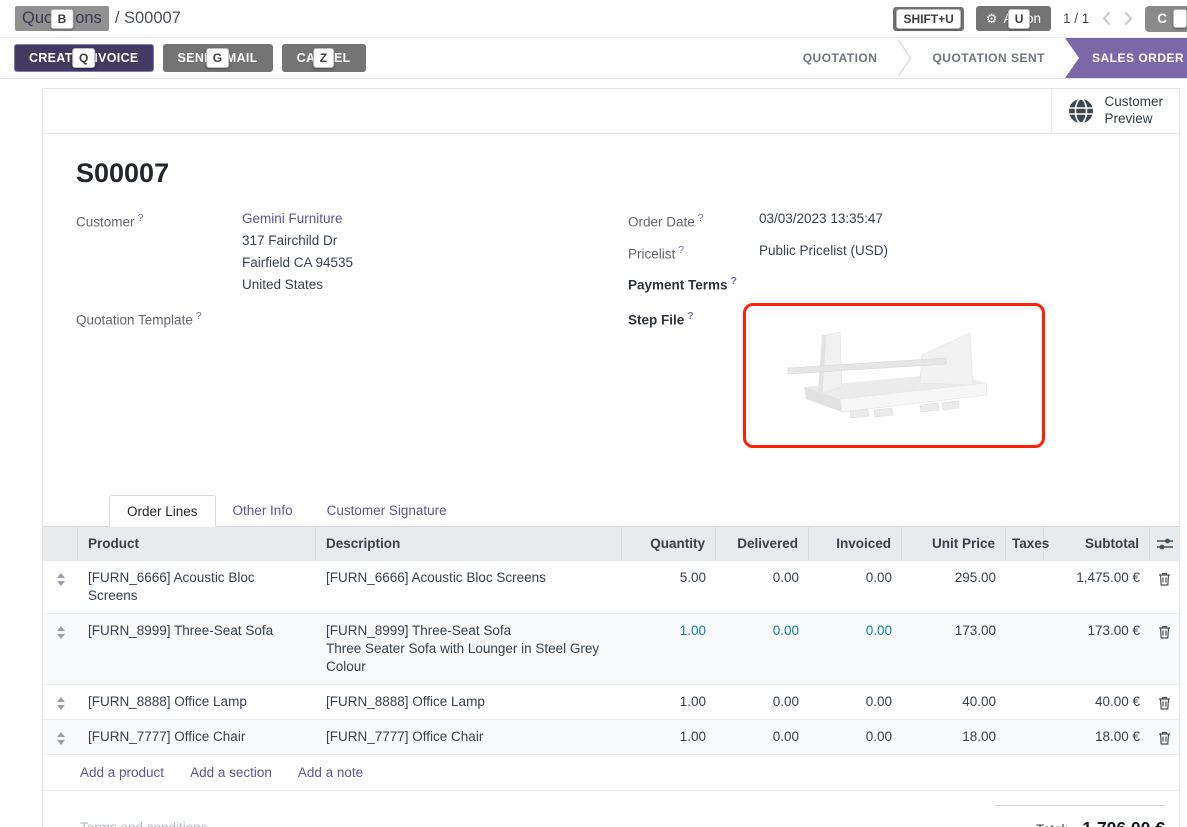 The width and height of the screenshot is (1187, 827). Describe the element at coordinates (1166, 18) in the screenshot. I see `edge-cutoff-button: C` at that location.